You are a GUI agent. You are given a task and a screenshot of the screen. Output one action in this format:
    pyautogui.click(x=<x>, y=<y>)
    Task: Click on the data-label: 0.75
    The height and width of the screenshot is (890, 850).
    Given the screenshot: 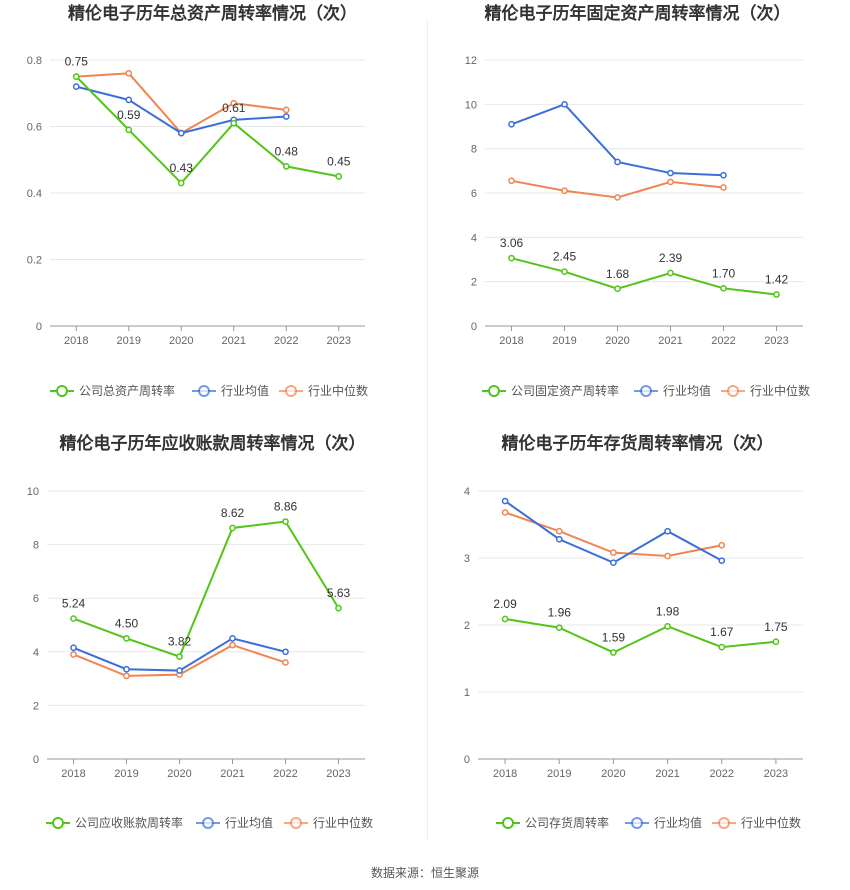 What is the action you would take?
    pyautogui.click(x=77, y=62)
    